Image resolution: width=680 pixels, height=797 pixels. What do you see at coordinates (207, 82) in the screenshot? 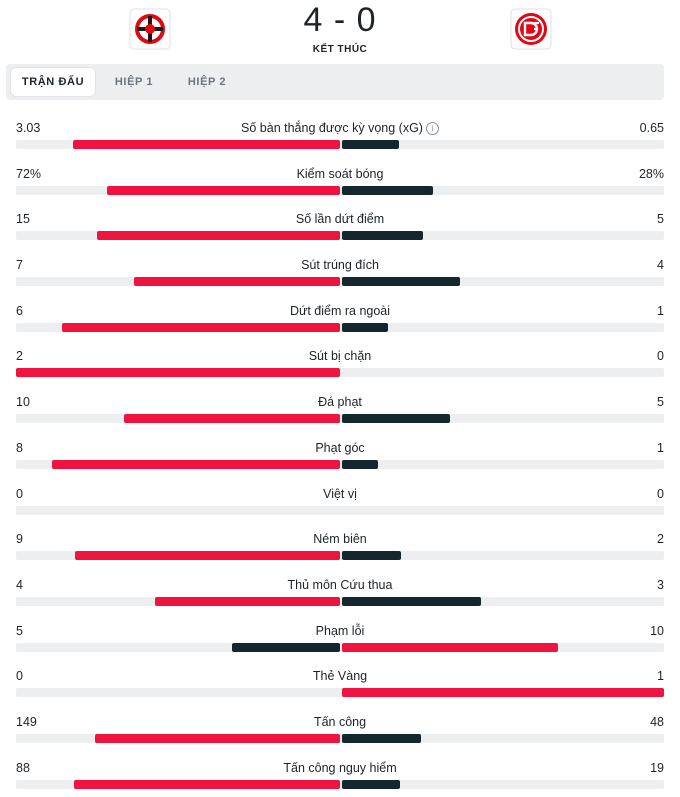
I see `tab-second-half: HIỆP 2` at bounding box center [207, 82].